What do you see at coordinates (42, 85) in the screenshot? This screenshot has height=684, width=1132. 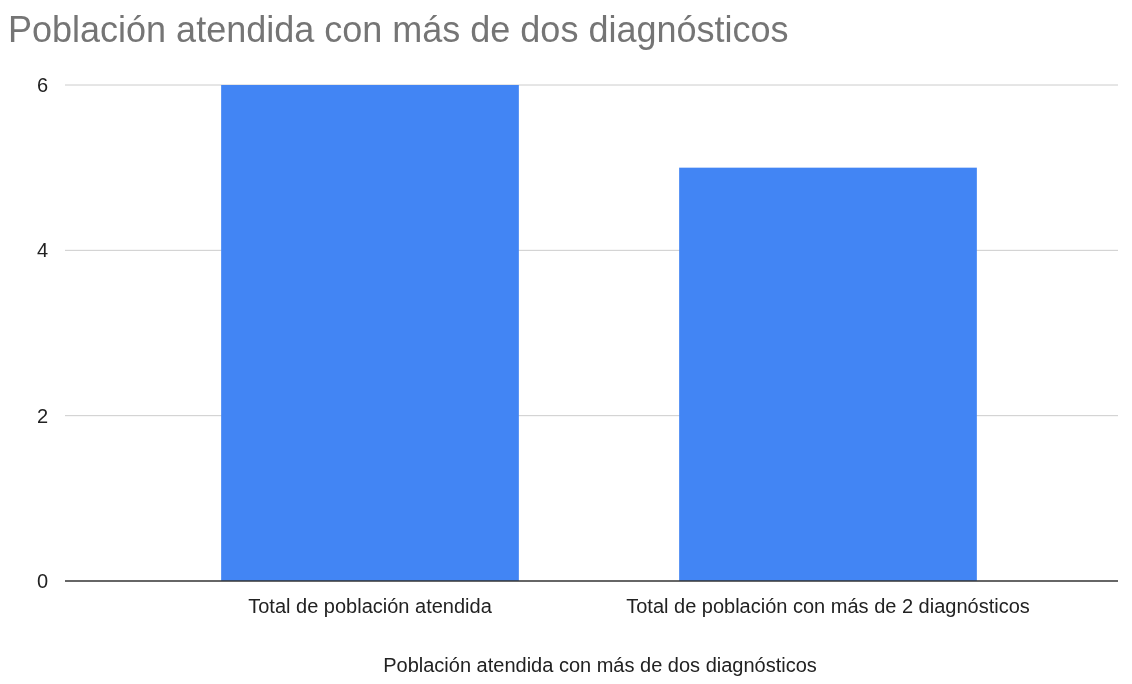 I see `y-tick-label: 6` at bounding box center [42, 85].